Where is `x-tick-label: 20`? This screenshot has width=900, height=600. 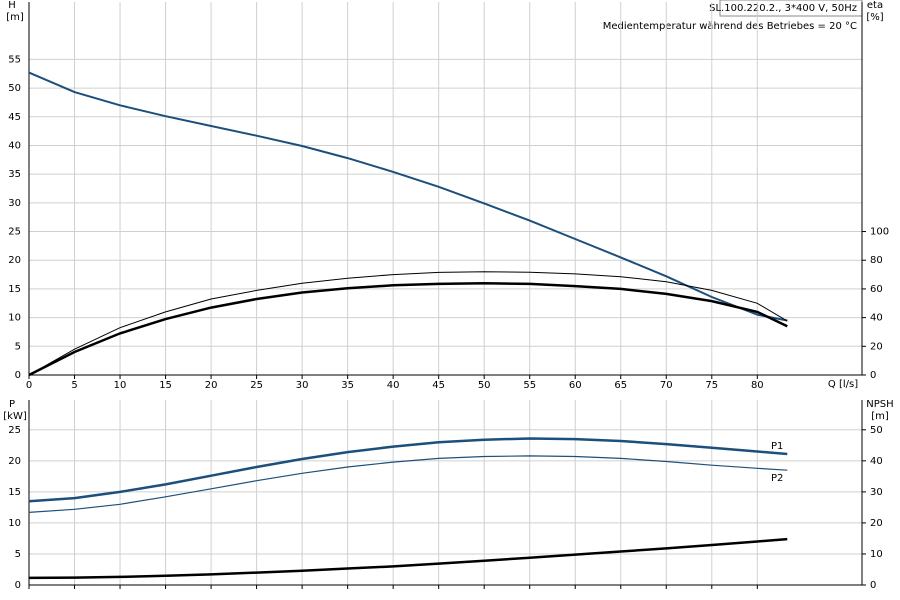 x-tick-label: 20 is located at coordinates (211, 385).